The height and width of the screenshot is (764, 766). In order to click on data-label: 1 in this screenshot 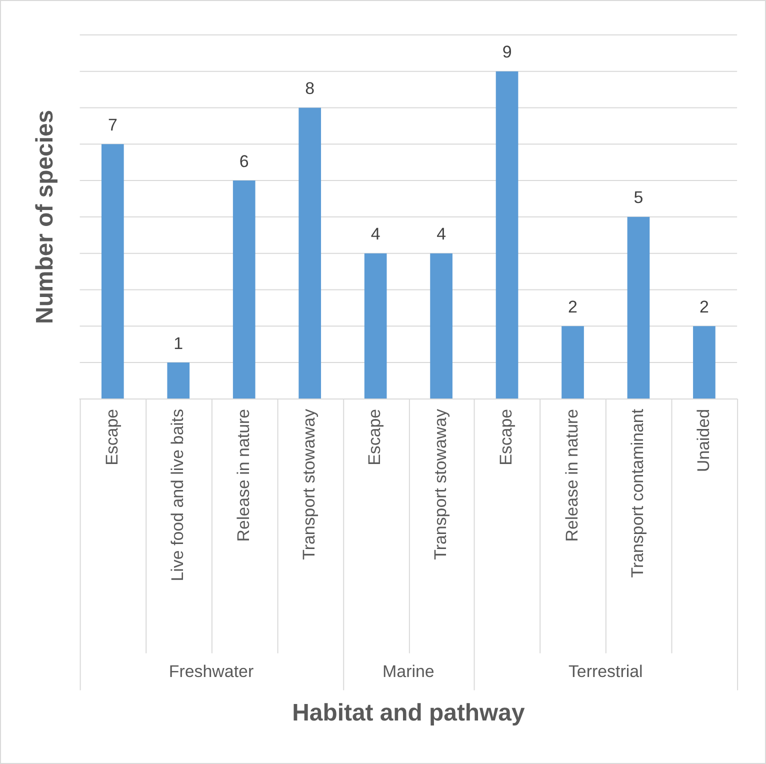, I will do `click(179, 343)`.